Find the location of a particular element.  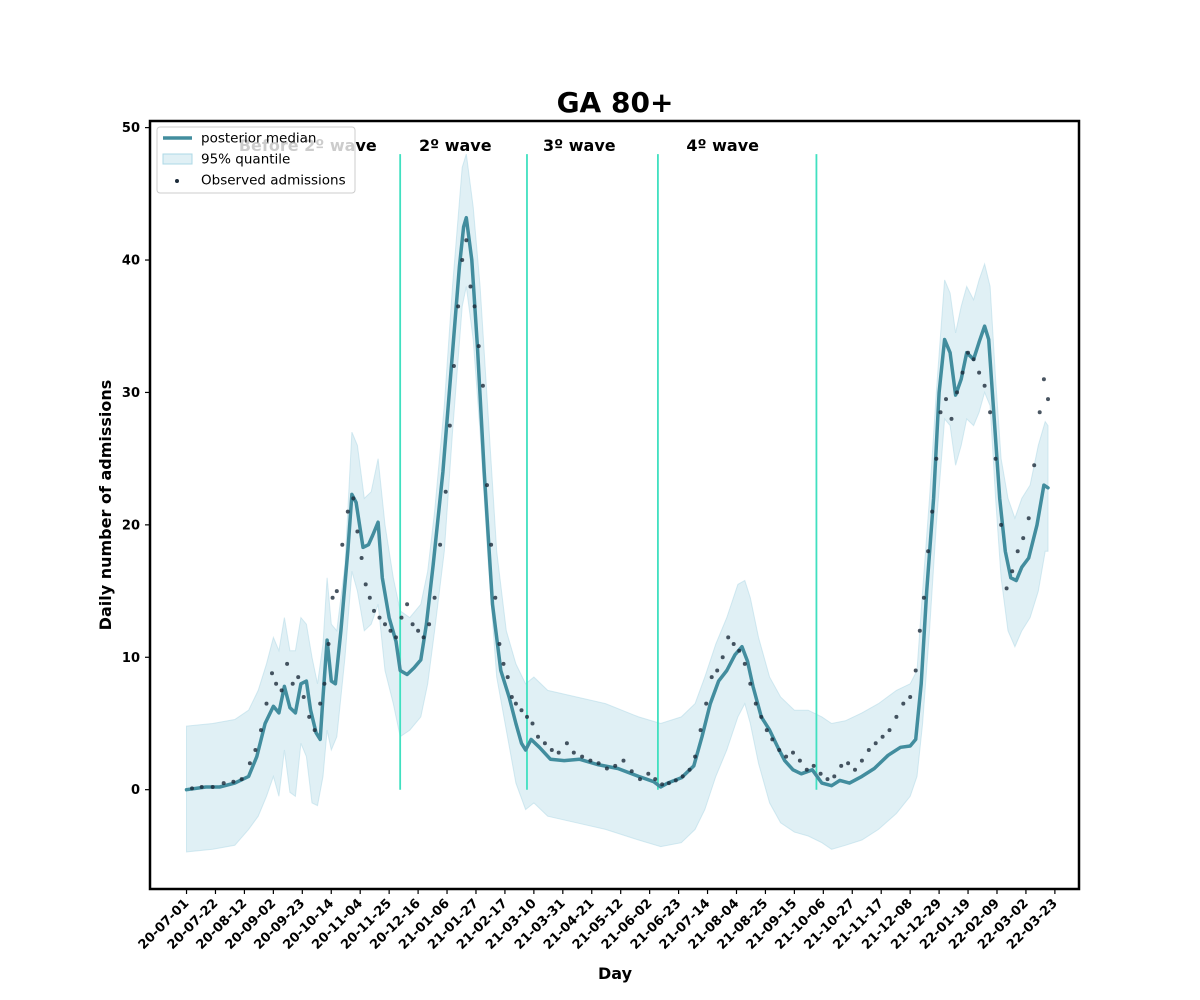

legend-label: Observed admissions is located at coordinates (273, 181).